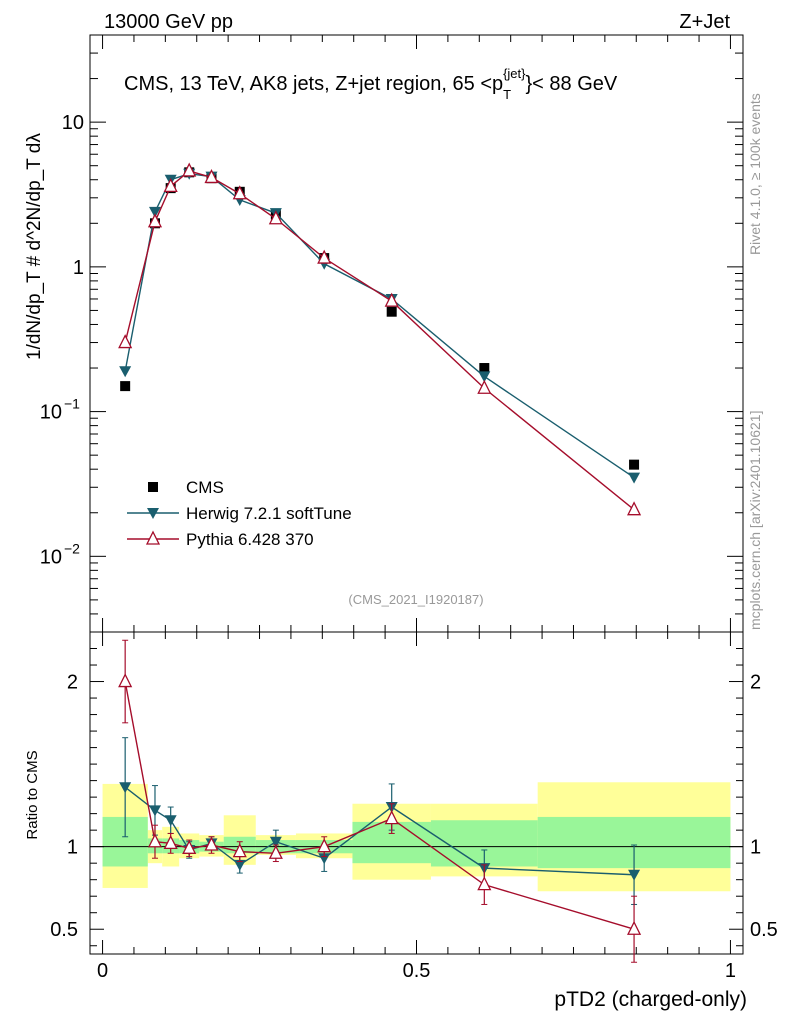 The image size is (786, 1029). I want to click on header-right: Z+Jet, so click(704, 22).